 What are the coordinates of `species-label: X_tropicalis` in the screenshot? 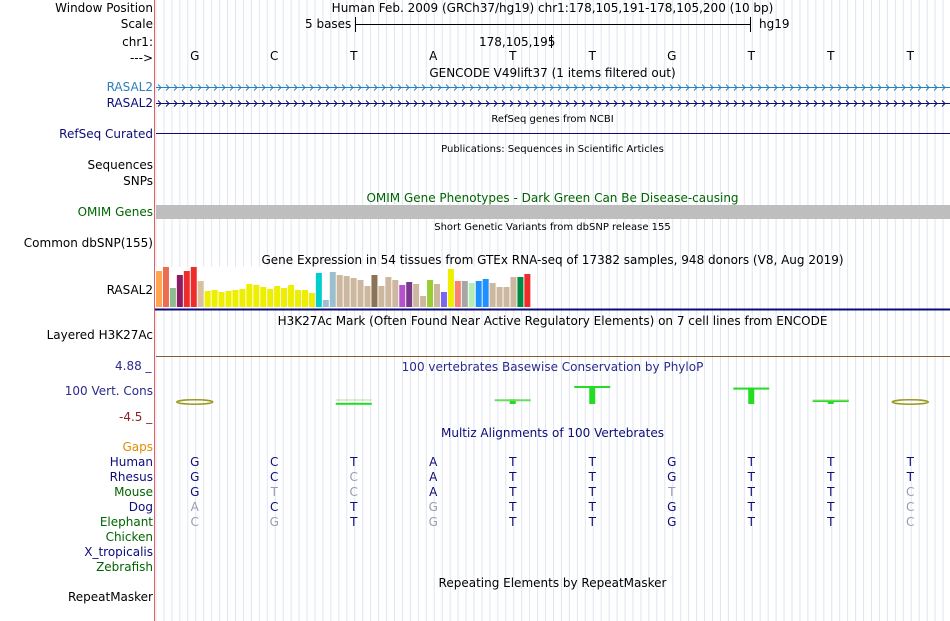 It's located at (118, 552).